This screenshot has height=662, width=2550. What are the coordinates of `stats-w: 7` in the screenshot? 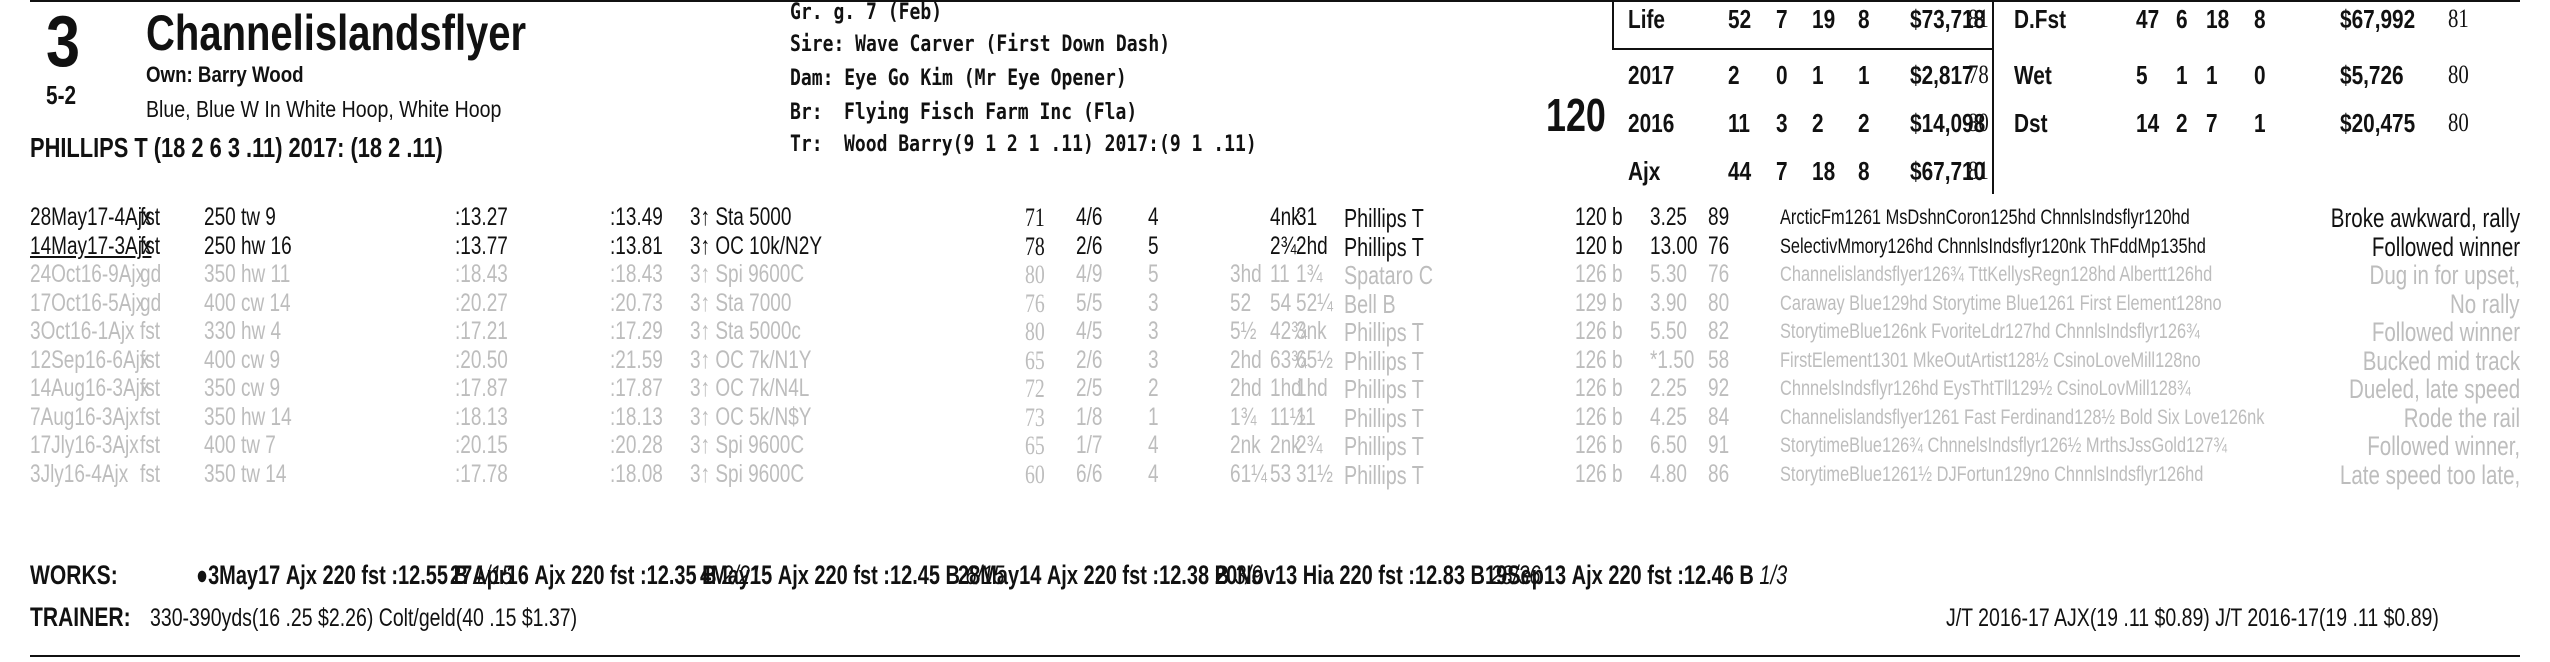 It's located at (1782, 171).